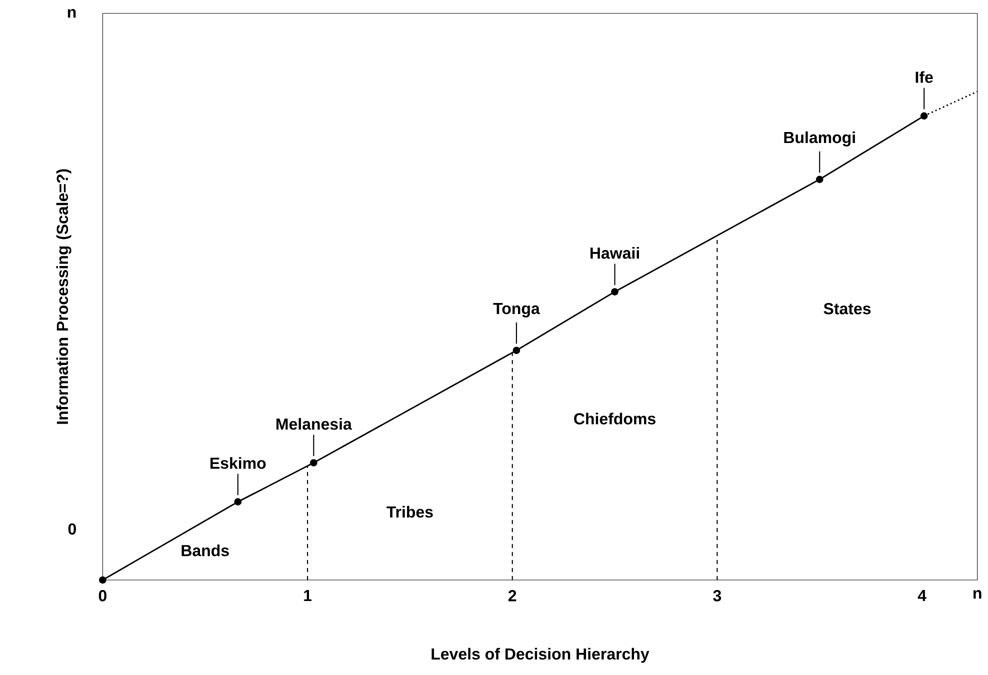  Describe the element at coordinates (314, 424) in the screenshot. I see `annotation: Melanesia` at that location.